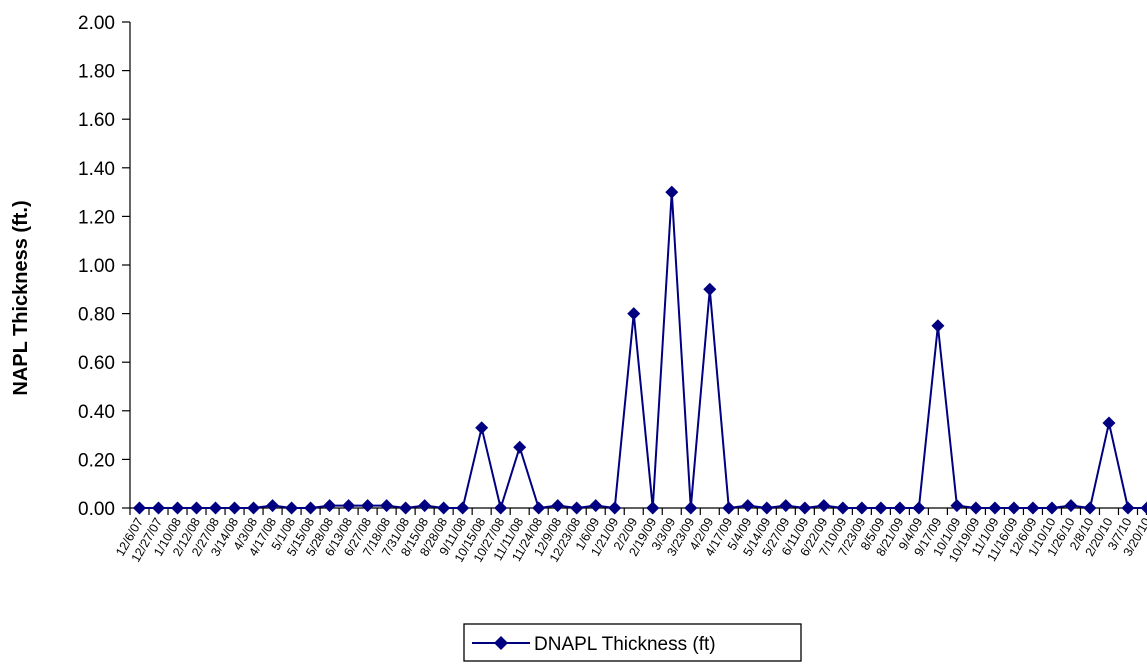  What do you see at coordinates (96, 266) in the screenshot?
I see `y-tick-label: 1.00` at bounding box center [96, 266].